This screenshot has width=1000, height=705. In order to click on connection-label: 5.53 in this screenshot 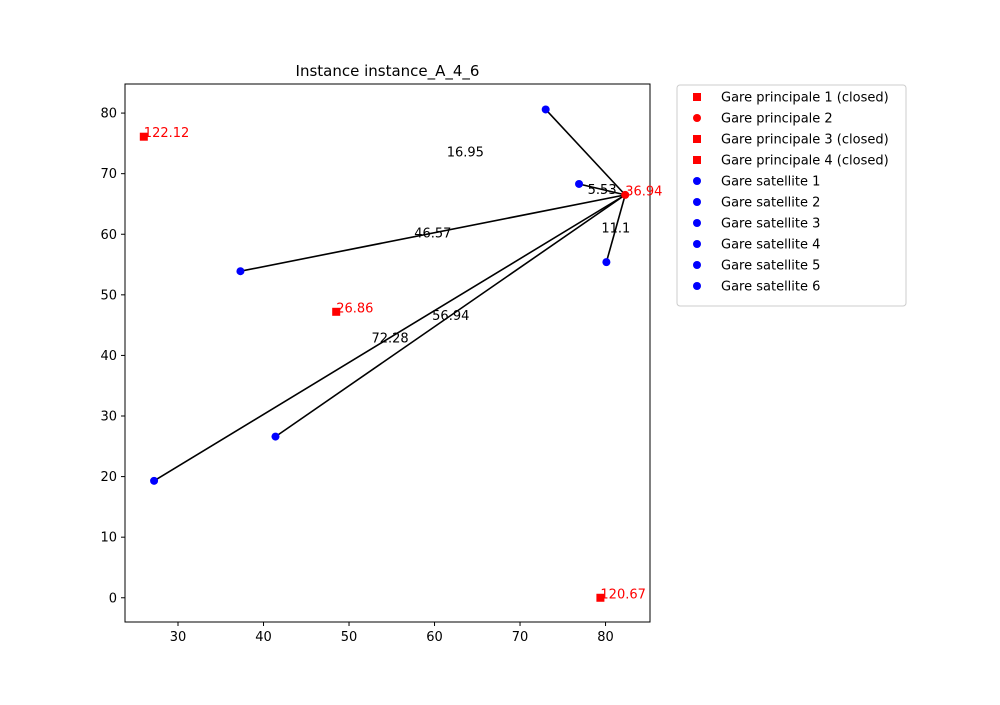, I will do `click(602, 190)`.